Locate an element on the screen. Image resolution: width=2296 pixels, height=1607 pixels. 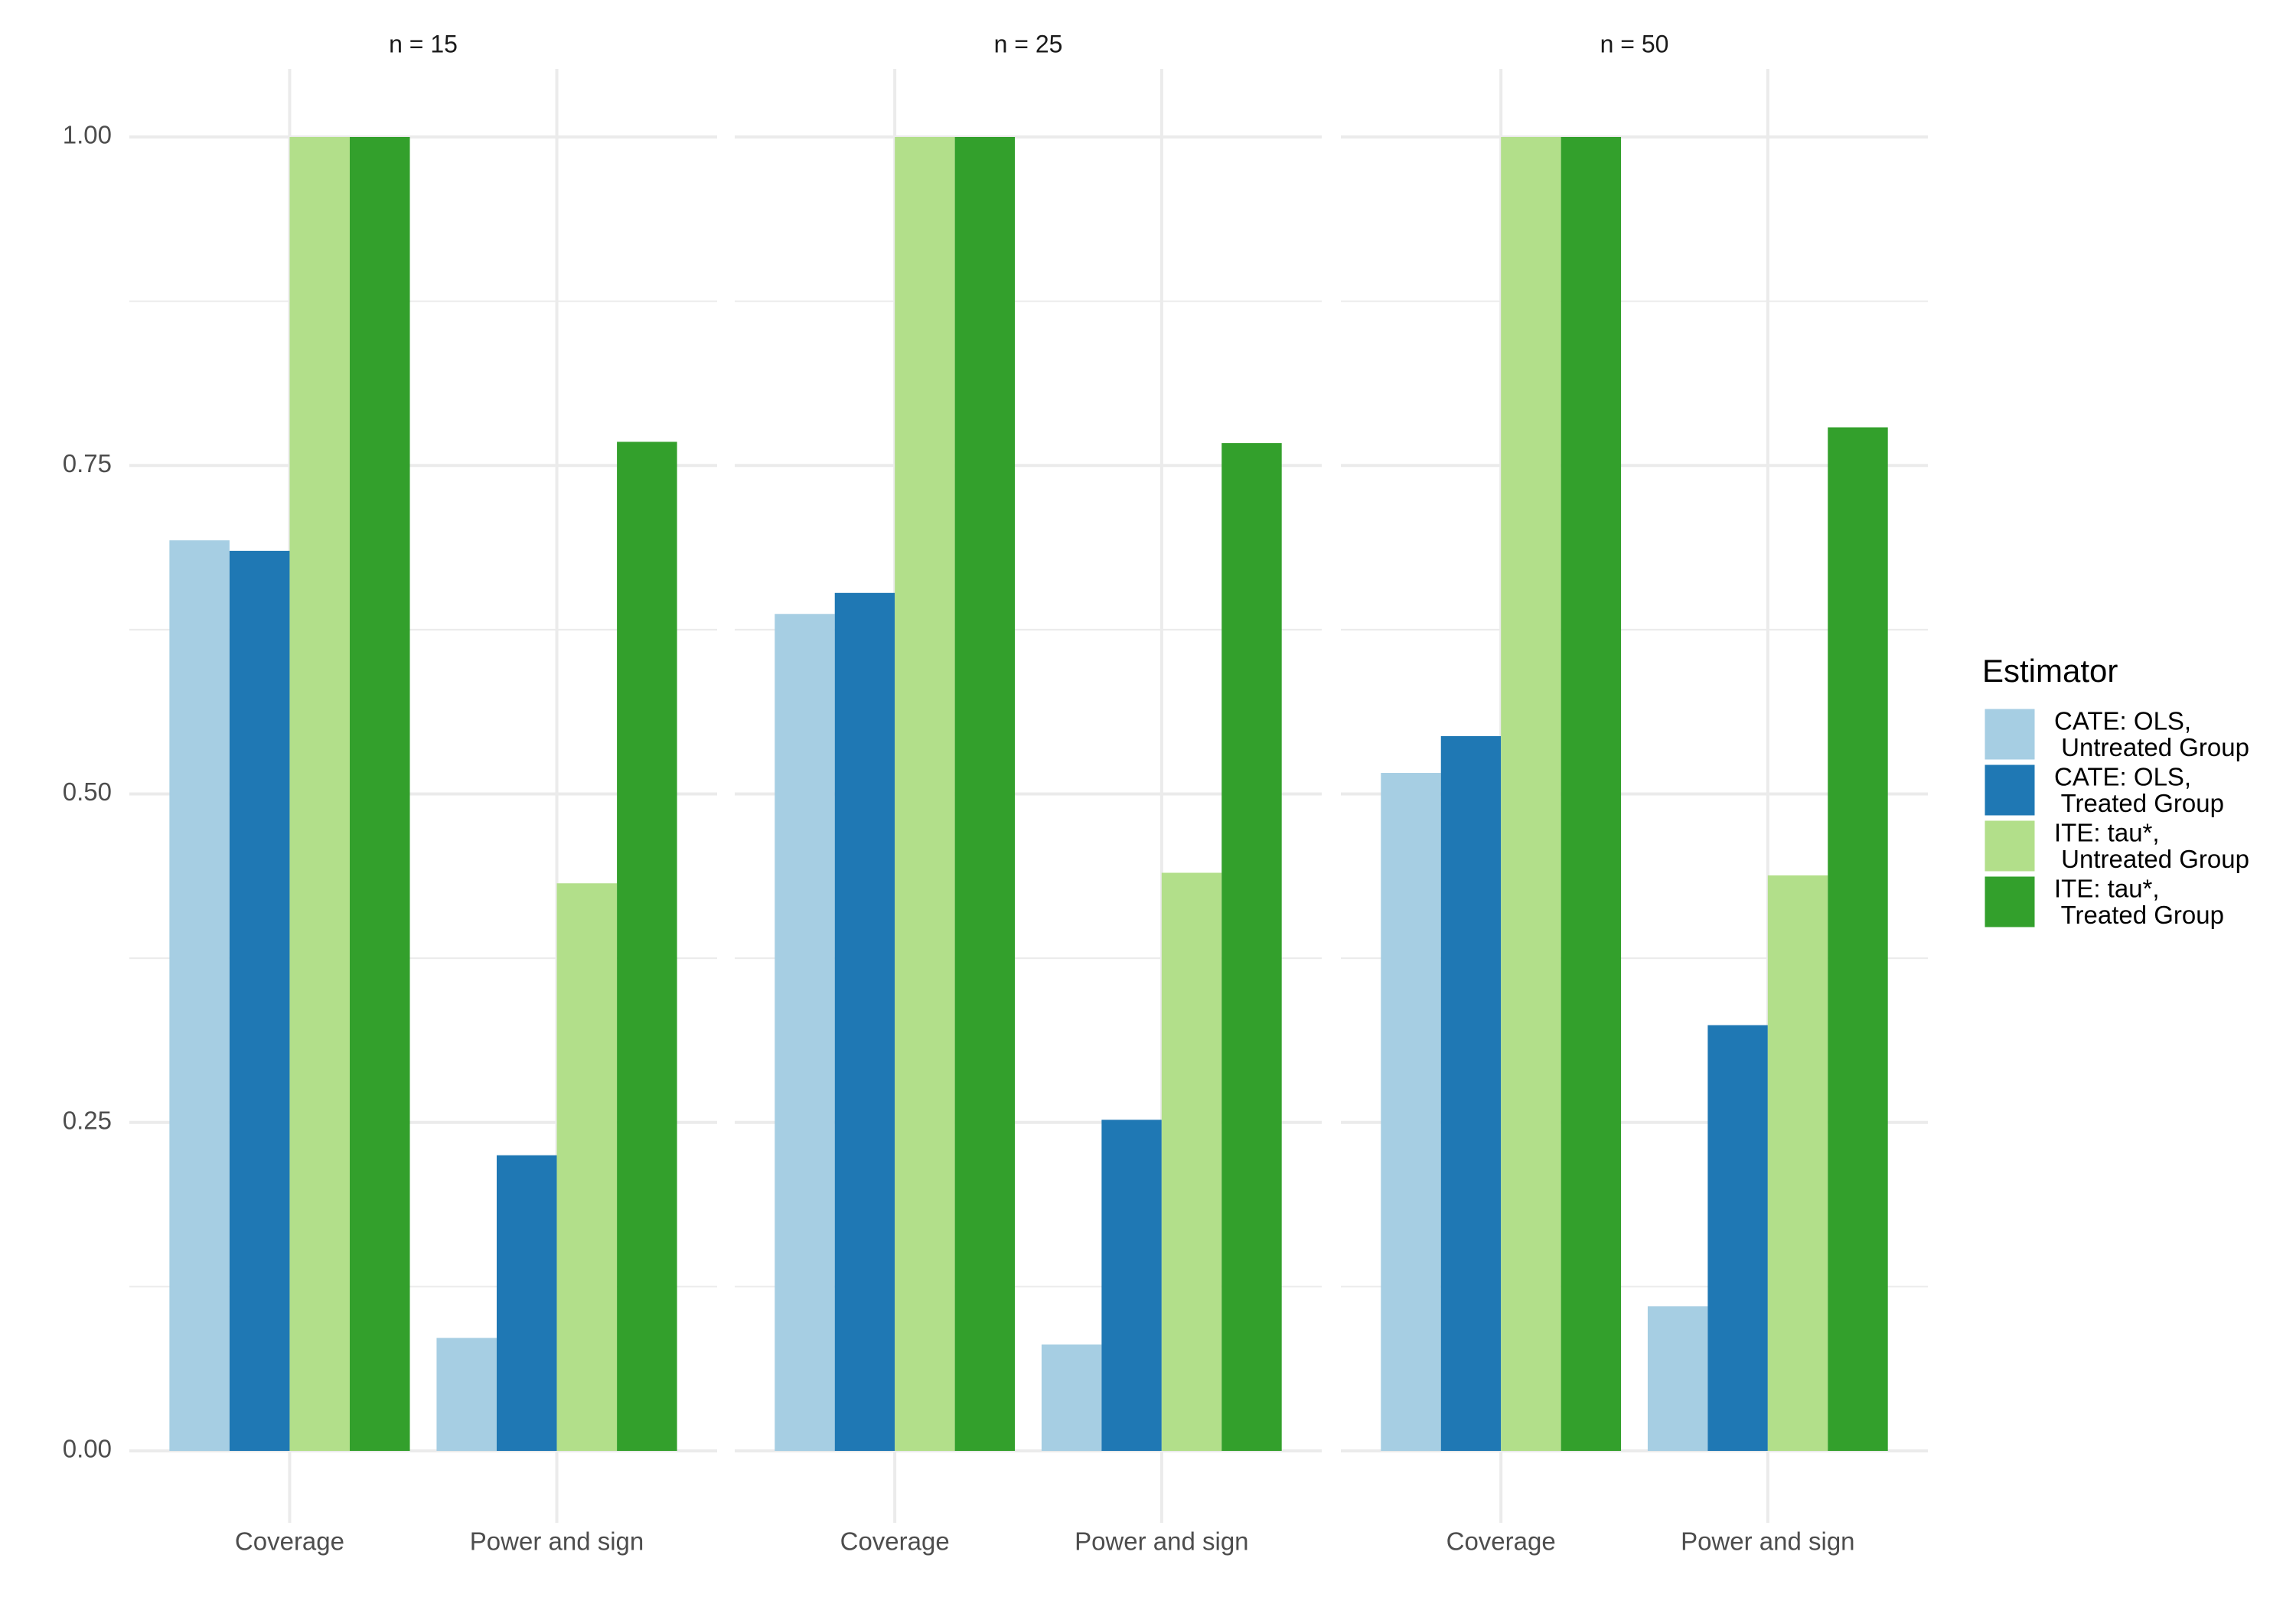
y-tick-label: 0.75 is located at coordinates (87, 463).